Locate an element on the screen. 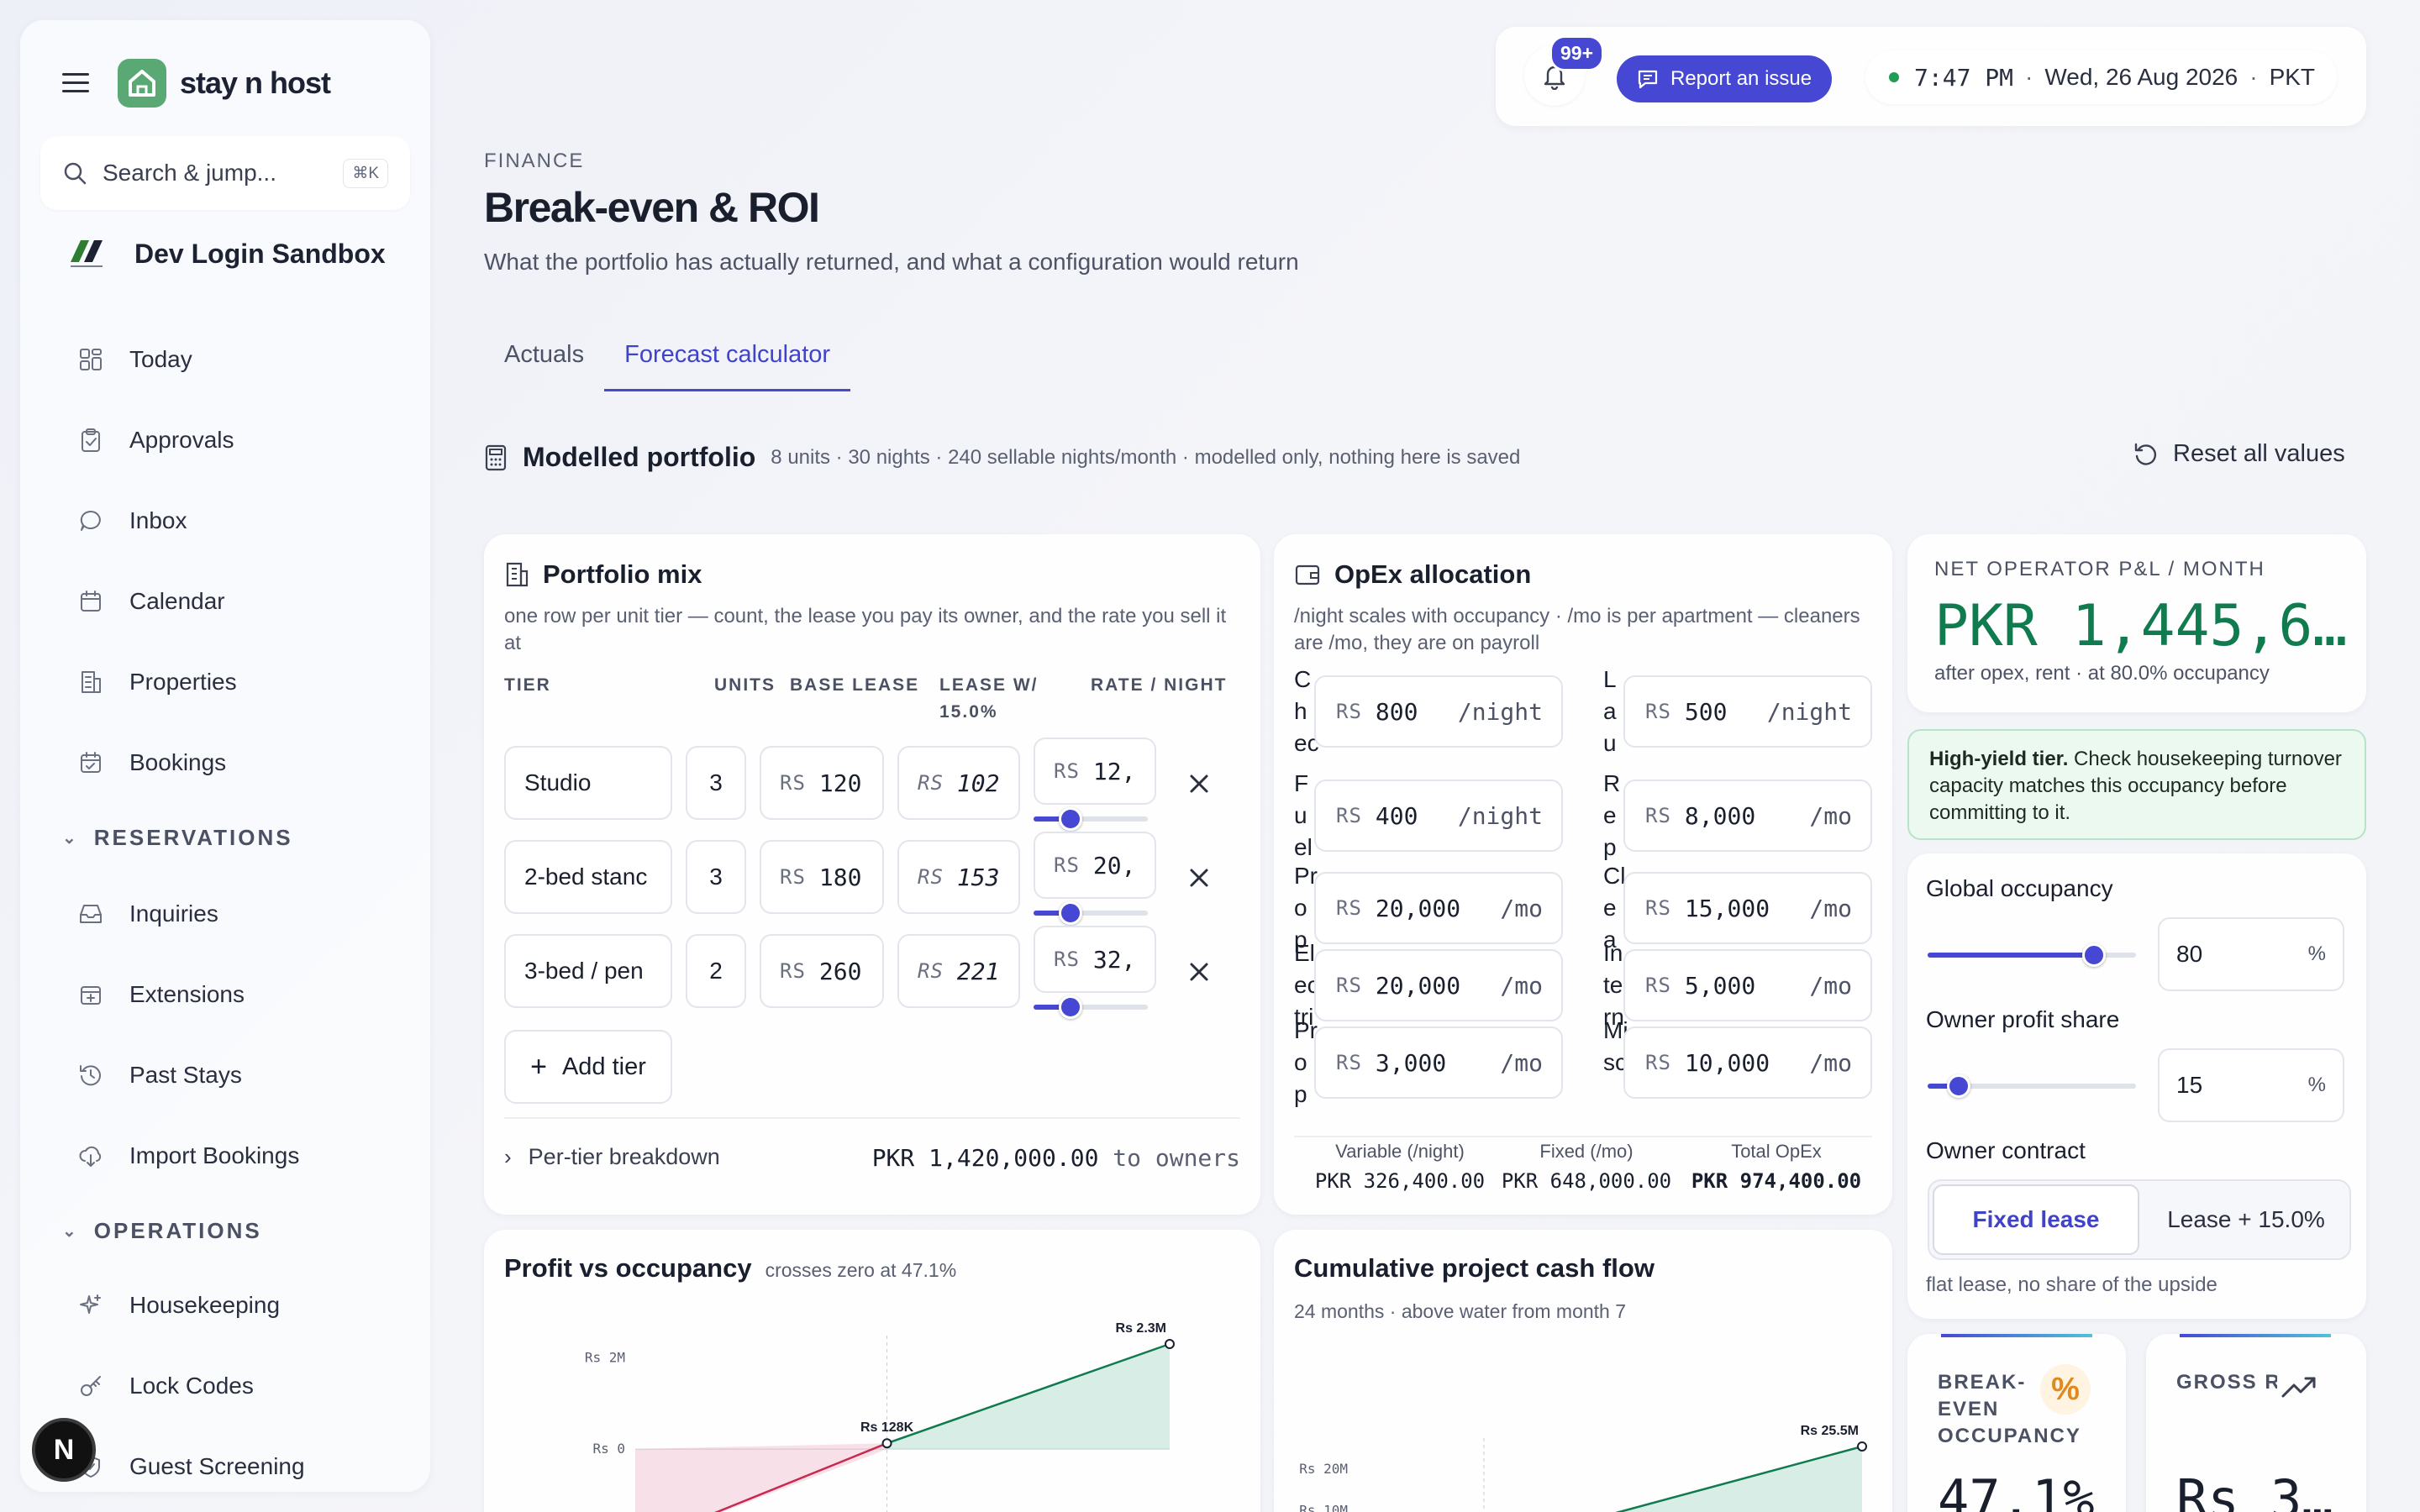  opex-value-input: RS 400/night is located at coordinates (1438, 816).